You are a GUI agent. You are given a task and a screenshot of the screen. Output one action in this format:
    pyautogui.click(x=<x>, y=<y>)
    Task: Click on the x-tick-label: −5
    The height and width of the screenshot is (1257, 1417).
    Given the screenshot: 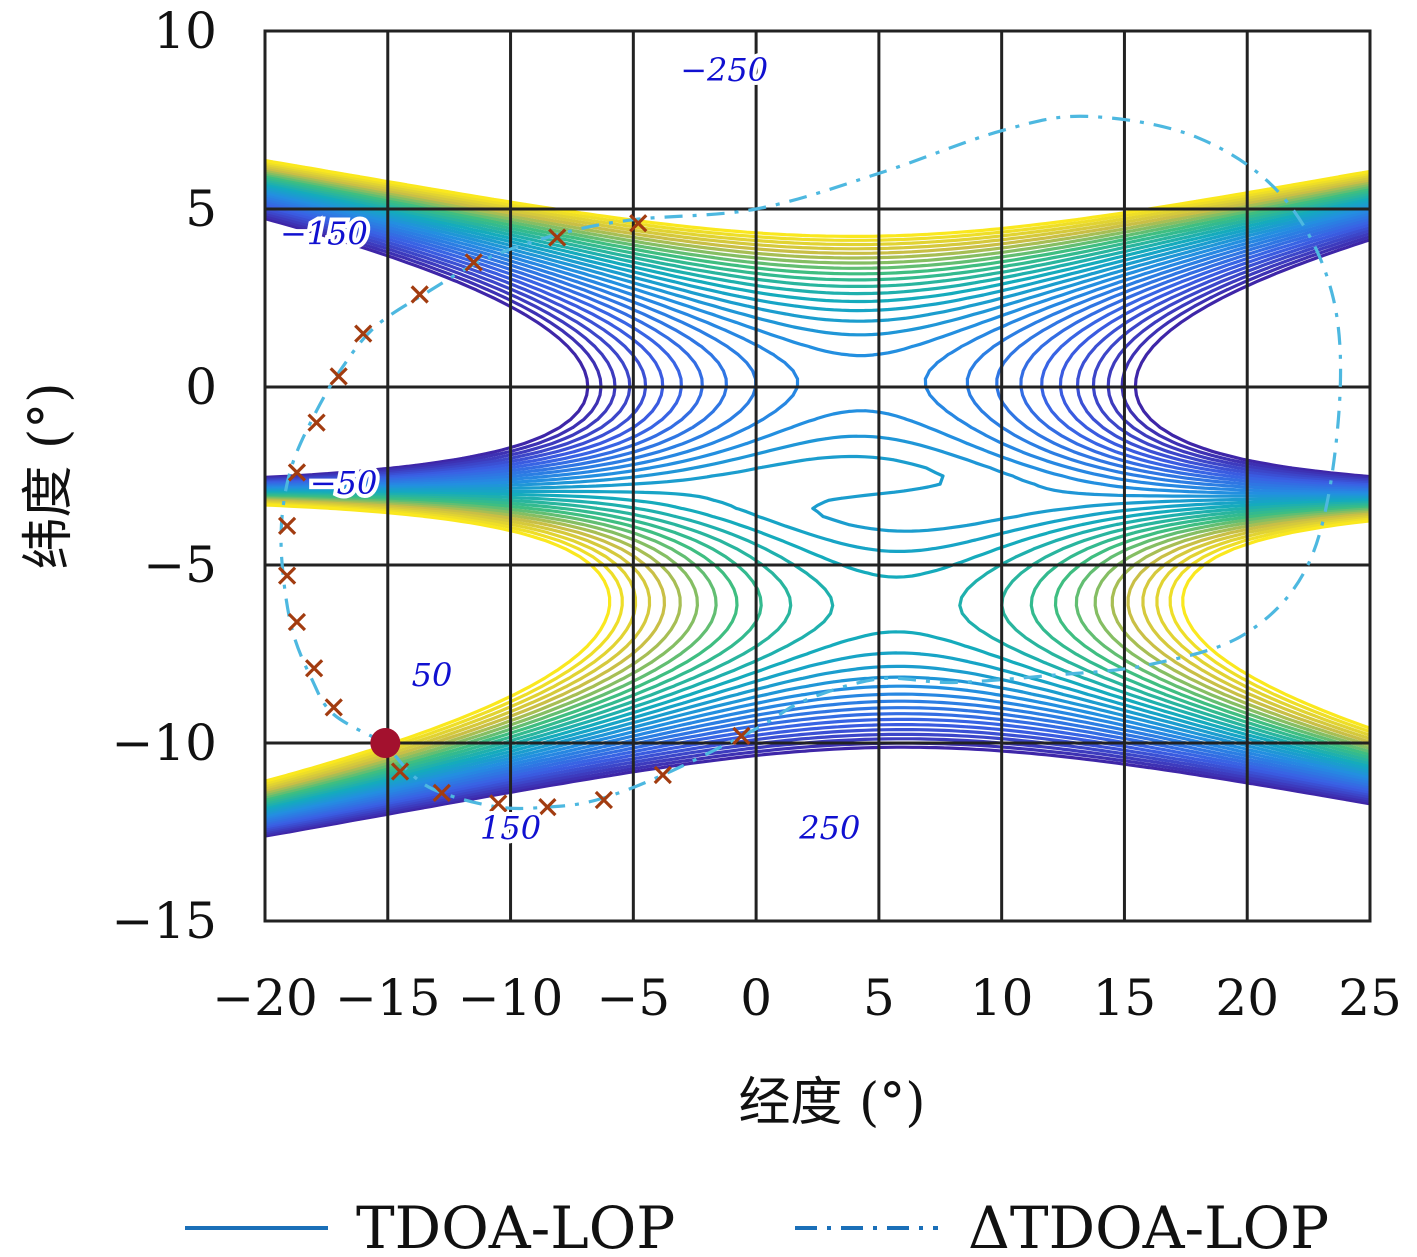 What is the action you would take?
    pyautogui.click(x=633, y=998)
    